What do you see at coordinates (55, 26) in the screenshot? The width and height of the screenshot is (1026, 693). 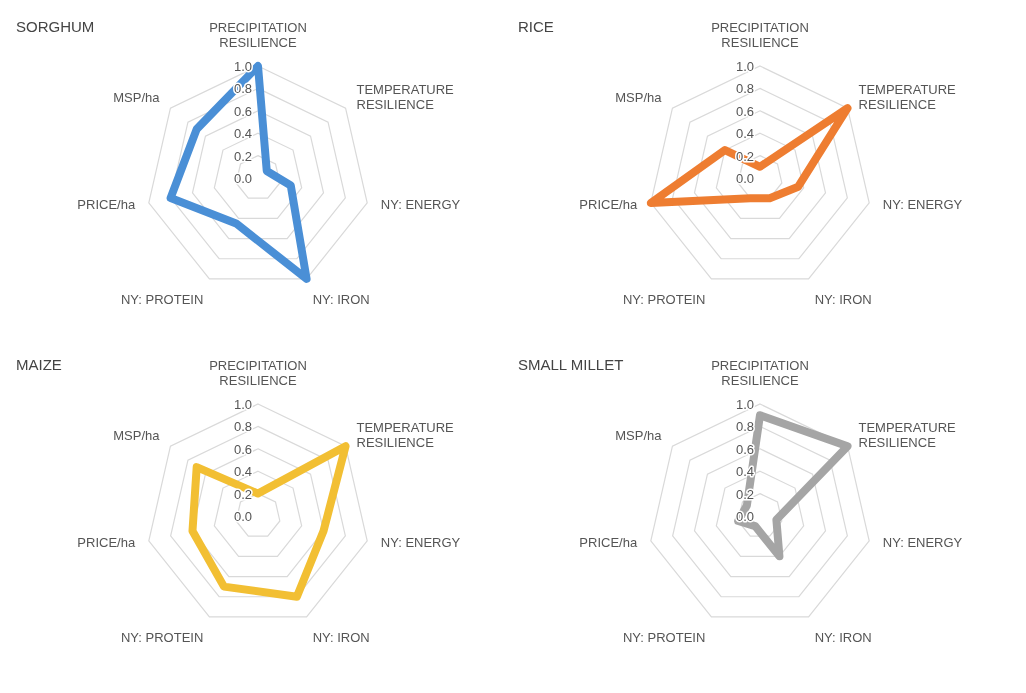 I see `chart-title: SORGHUM` at bounding box center [55, 26].